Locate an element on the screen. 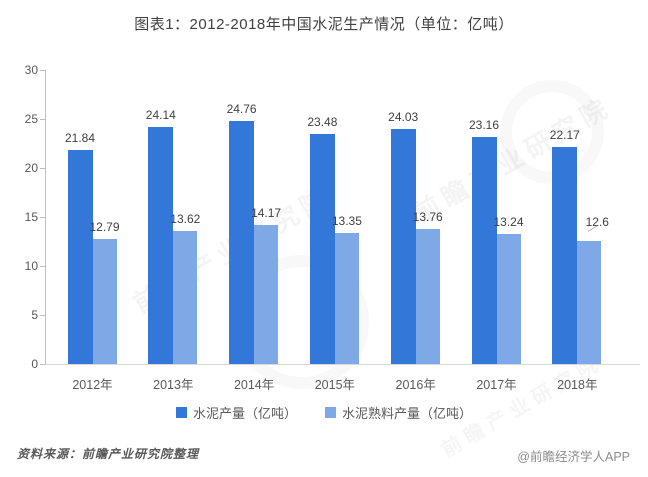 The image size is (648, 477). x-axis-tick-label: 2016年 is located at coordinates (415, 385).